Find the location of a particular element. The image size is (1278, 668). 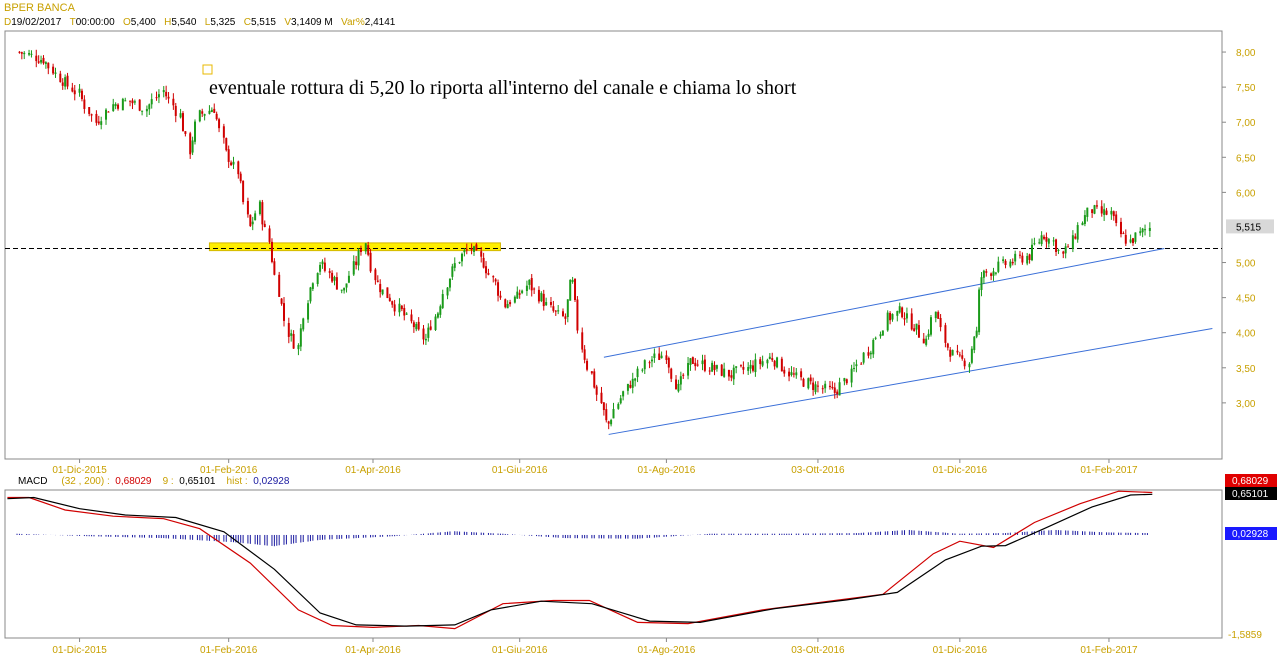

ohlc-key: V is located at coordinates (287, 22).